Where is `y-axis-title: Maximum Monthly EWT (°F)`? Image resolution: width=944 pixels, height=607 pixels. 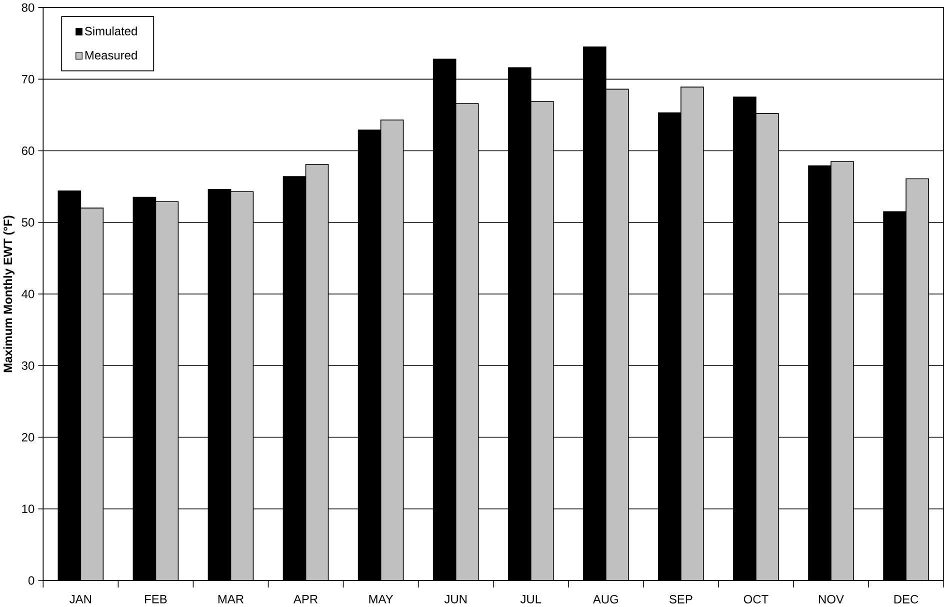
y-axis-title: Maximum Monthly EWT (°F) is located at coordinates (8, 294).